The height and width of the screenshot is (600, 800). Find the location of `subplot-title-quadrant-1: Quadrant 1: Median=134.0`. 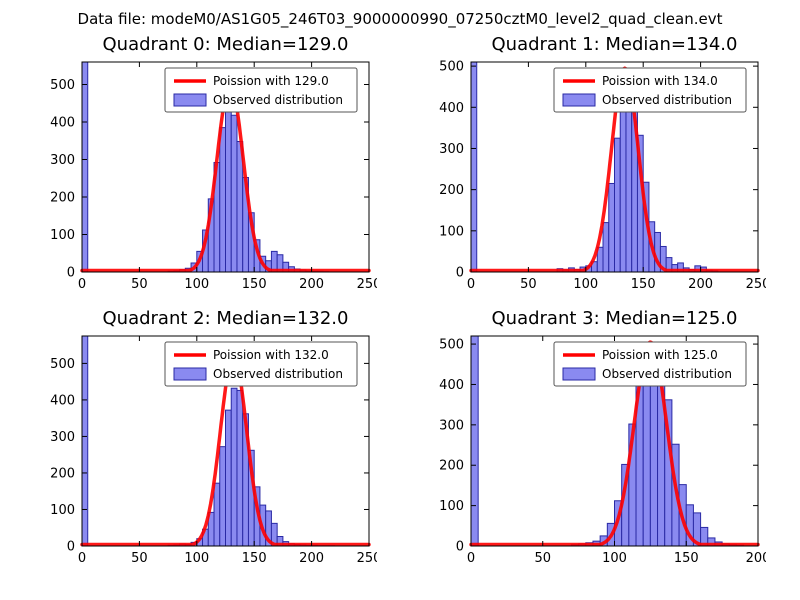

subplot-title-quadrant-1: Quadrant 1: Median=134.0 is located at coordinates (614, 44).